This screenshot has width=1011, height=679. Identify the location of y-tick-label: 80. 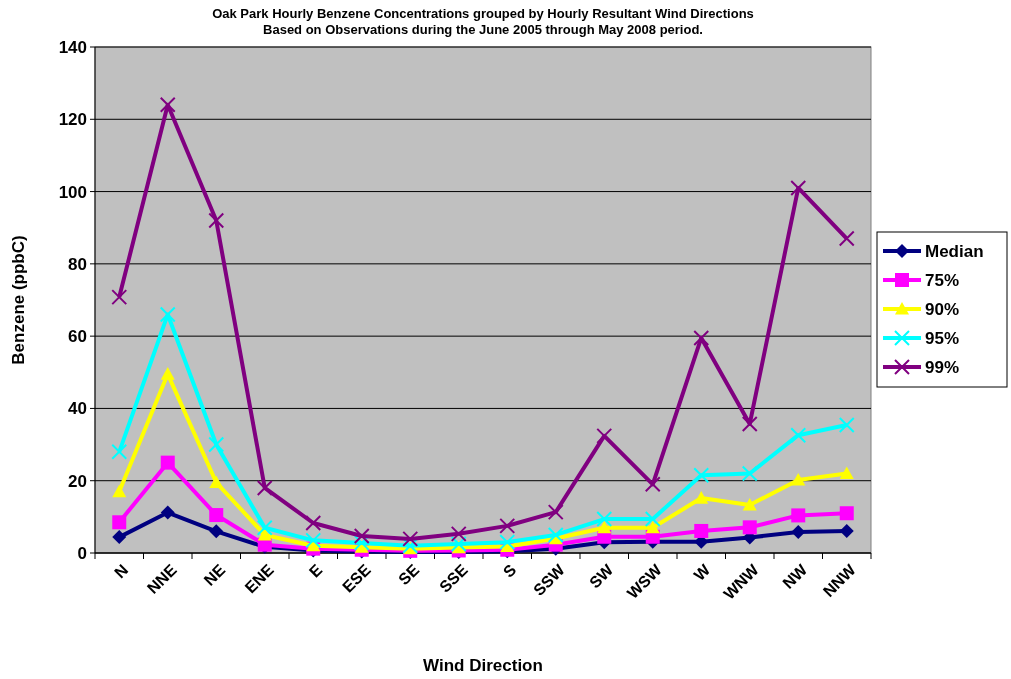
(77, 264).